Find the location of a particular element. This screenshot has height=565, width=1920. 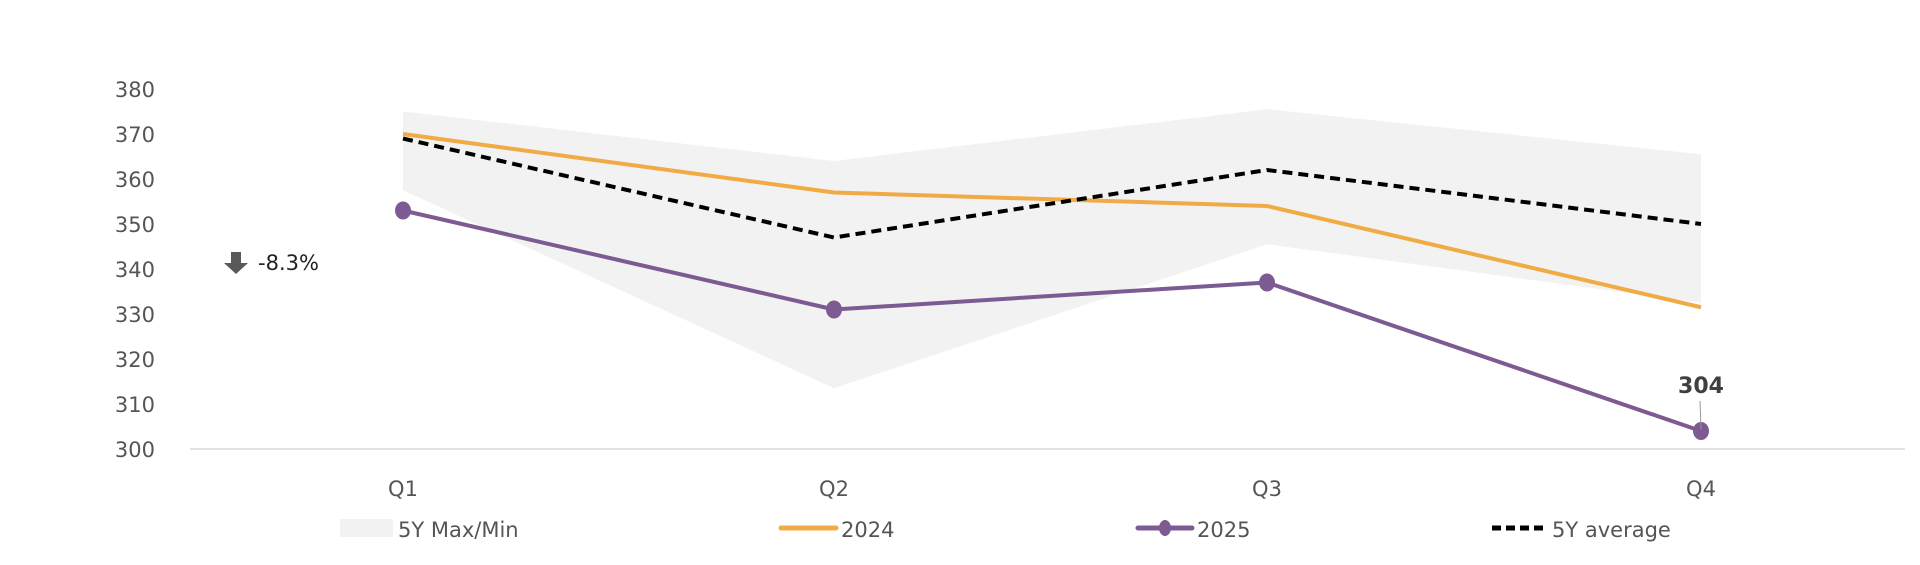

data-label-leader is located at coordinates (1700, 415).